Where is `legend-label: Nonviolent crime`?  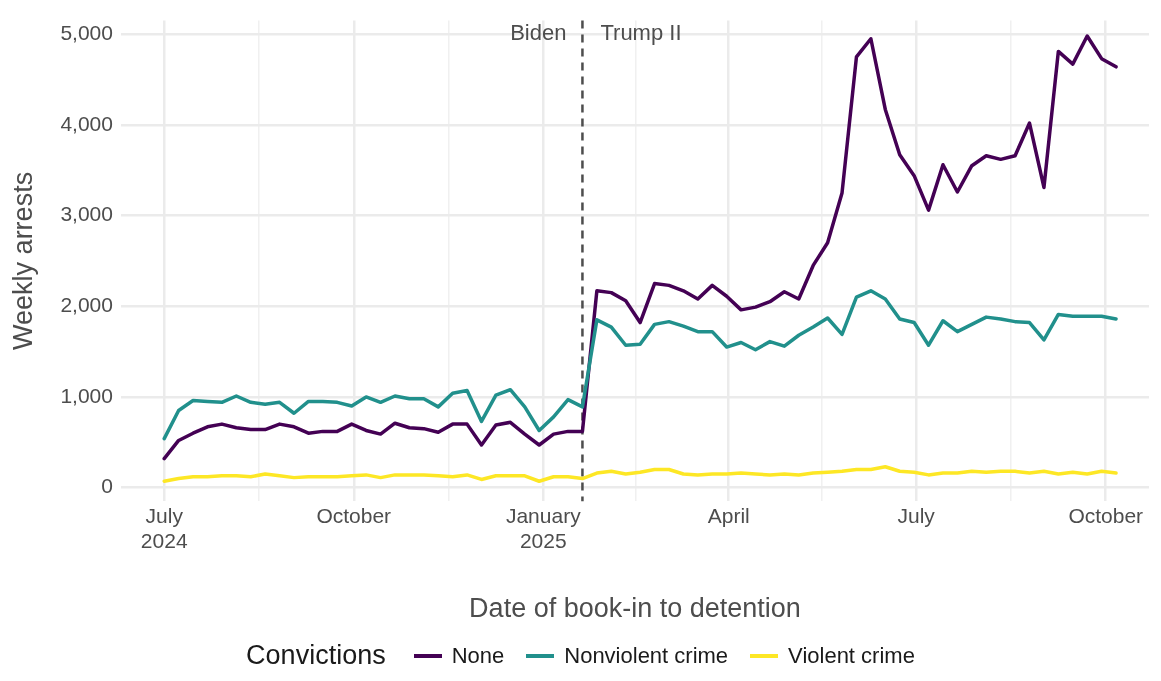
legend-label: Nonviolent crime is located at coordinates (646, 655).